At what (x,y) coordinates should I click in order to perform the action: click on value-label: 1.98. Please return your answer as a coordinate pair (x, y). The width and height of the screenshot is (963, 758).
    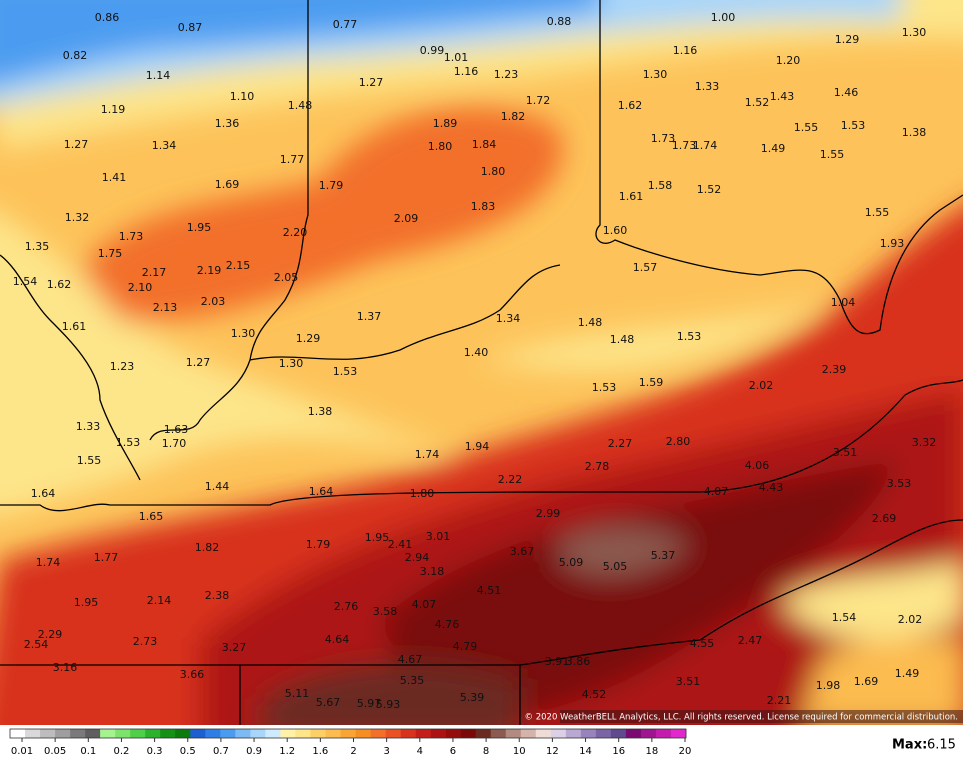
    Looking at the image, I should click on (828, 685).